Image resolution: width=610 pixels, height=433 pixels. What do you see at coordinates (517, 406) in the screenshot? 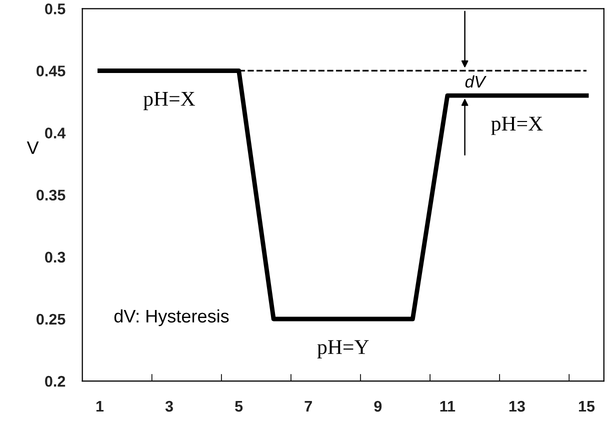
I see `x-tick-label: 13` at bounding box center [517, 406].